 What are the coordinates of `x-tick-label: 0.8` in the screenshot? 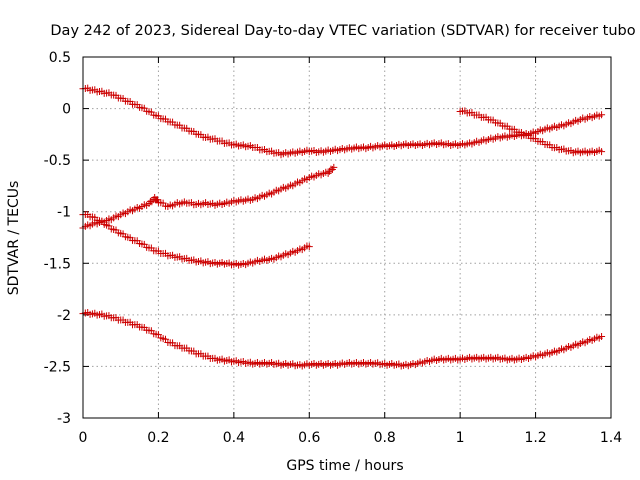 It's located at (385, 438).